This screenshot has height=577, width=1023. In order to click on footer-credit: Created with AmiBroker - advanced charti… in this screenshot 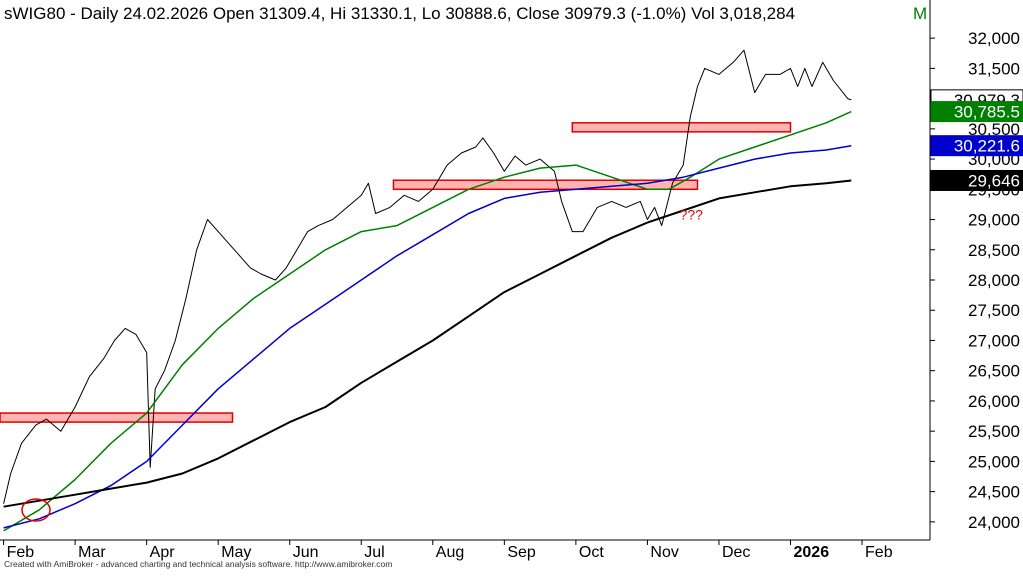, I will do `click(198, 564)`.